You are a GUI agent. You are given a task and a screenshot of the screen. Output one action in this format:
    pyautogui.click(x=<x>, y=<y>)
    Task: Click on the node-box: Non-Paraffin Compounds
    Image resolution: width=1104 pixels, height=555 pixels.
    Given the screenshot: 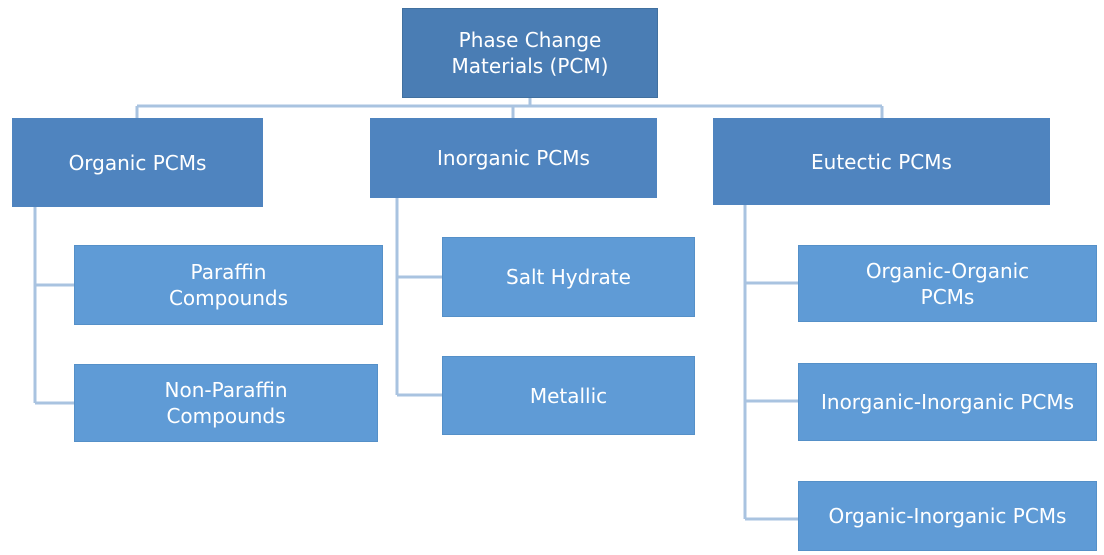 What is the action you would take?
    pyautogui.click(x=226, y=403)
    